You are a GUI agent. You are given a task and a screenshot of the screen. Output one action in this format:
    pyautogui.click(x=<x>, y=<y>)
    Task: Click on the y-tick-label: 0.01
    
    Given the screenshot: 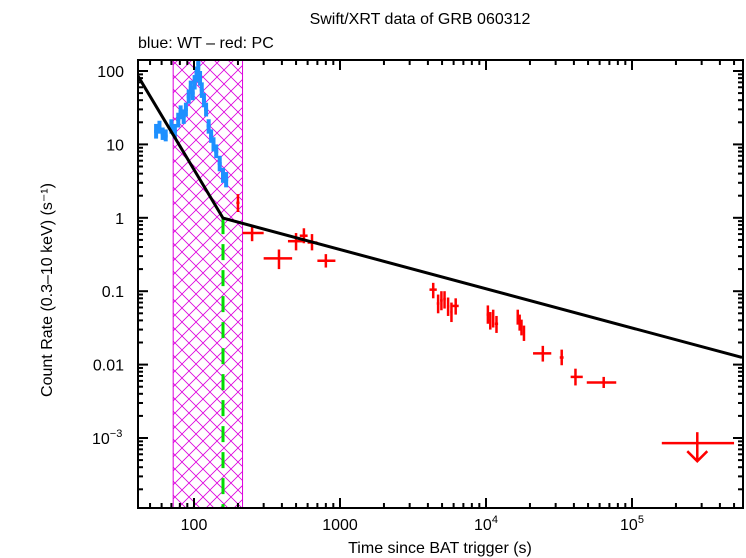 What is the action you would take?
    pyautogui.click(x=108, y=366)
    